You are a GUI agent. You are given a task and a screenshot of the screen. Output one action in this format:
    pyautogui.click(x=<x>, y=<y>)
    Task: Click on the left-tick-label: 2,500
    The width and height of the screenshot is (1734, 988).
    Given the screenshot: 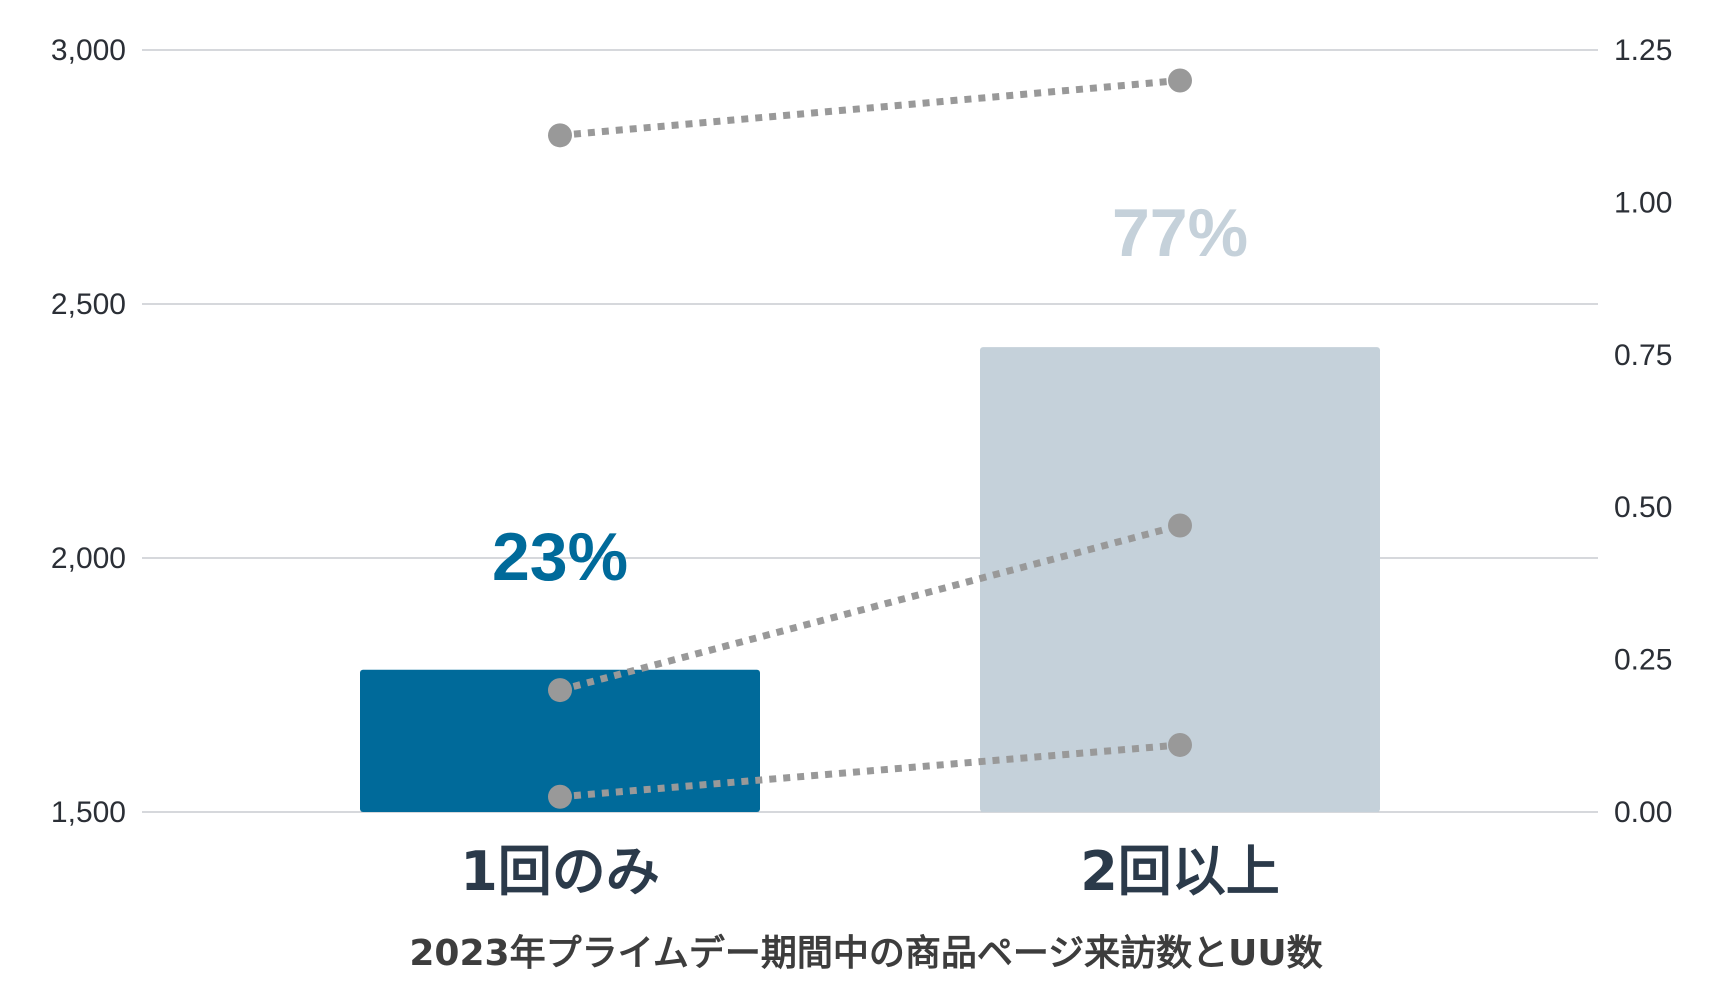 What is the action you would take?
    pyautogui.click(x=88, y=304)
    